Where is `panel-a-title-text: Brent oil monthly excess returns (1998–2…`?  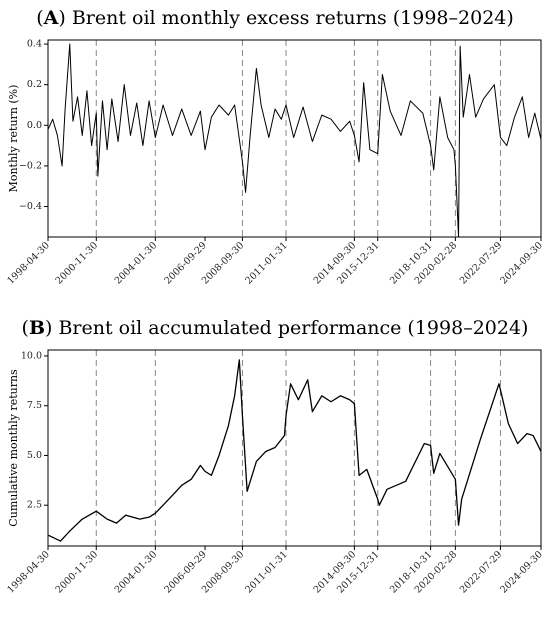 panel-a-title-text: Brent oil monthly excess returns (1998–2… is located at coordinates (293, 18).